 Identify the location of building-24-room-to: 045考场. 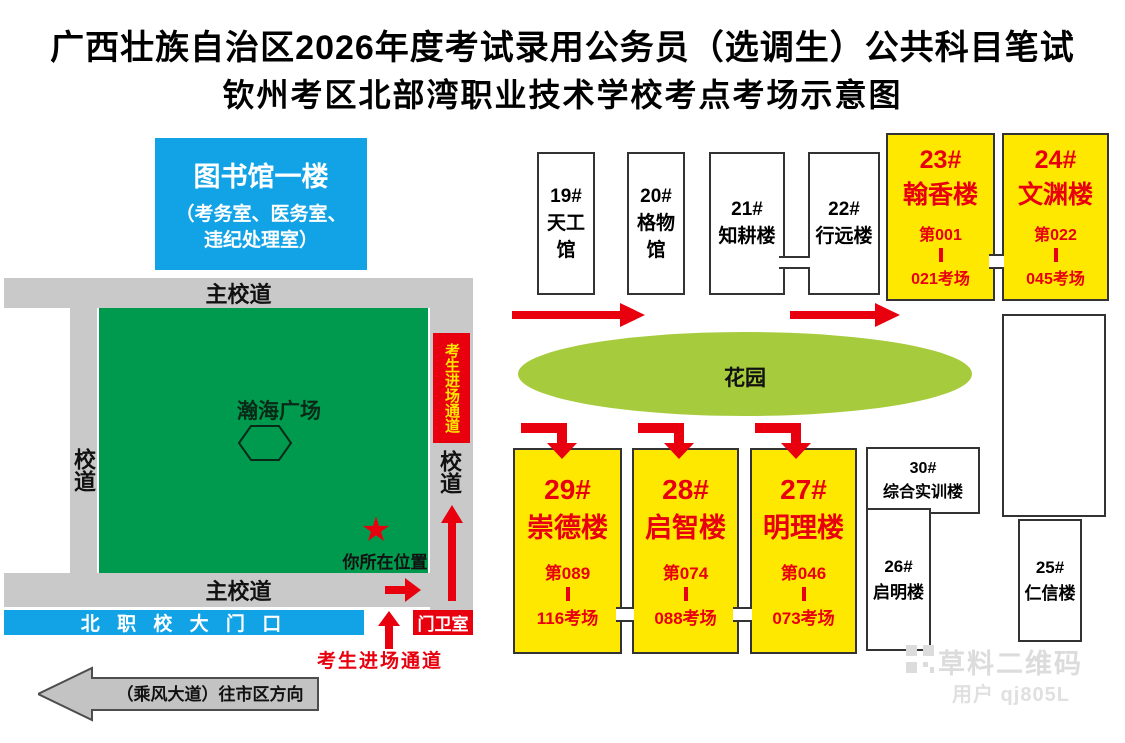
(1055, 279).